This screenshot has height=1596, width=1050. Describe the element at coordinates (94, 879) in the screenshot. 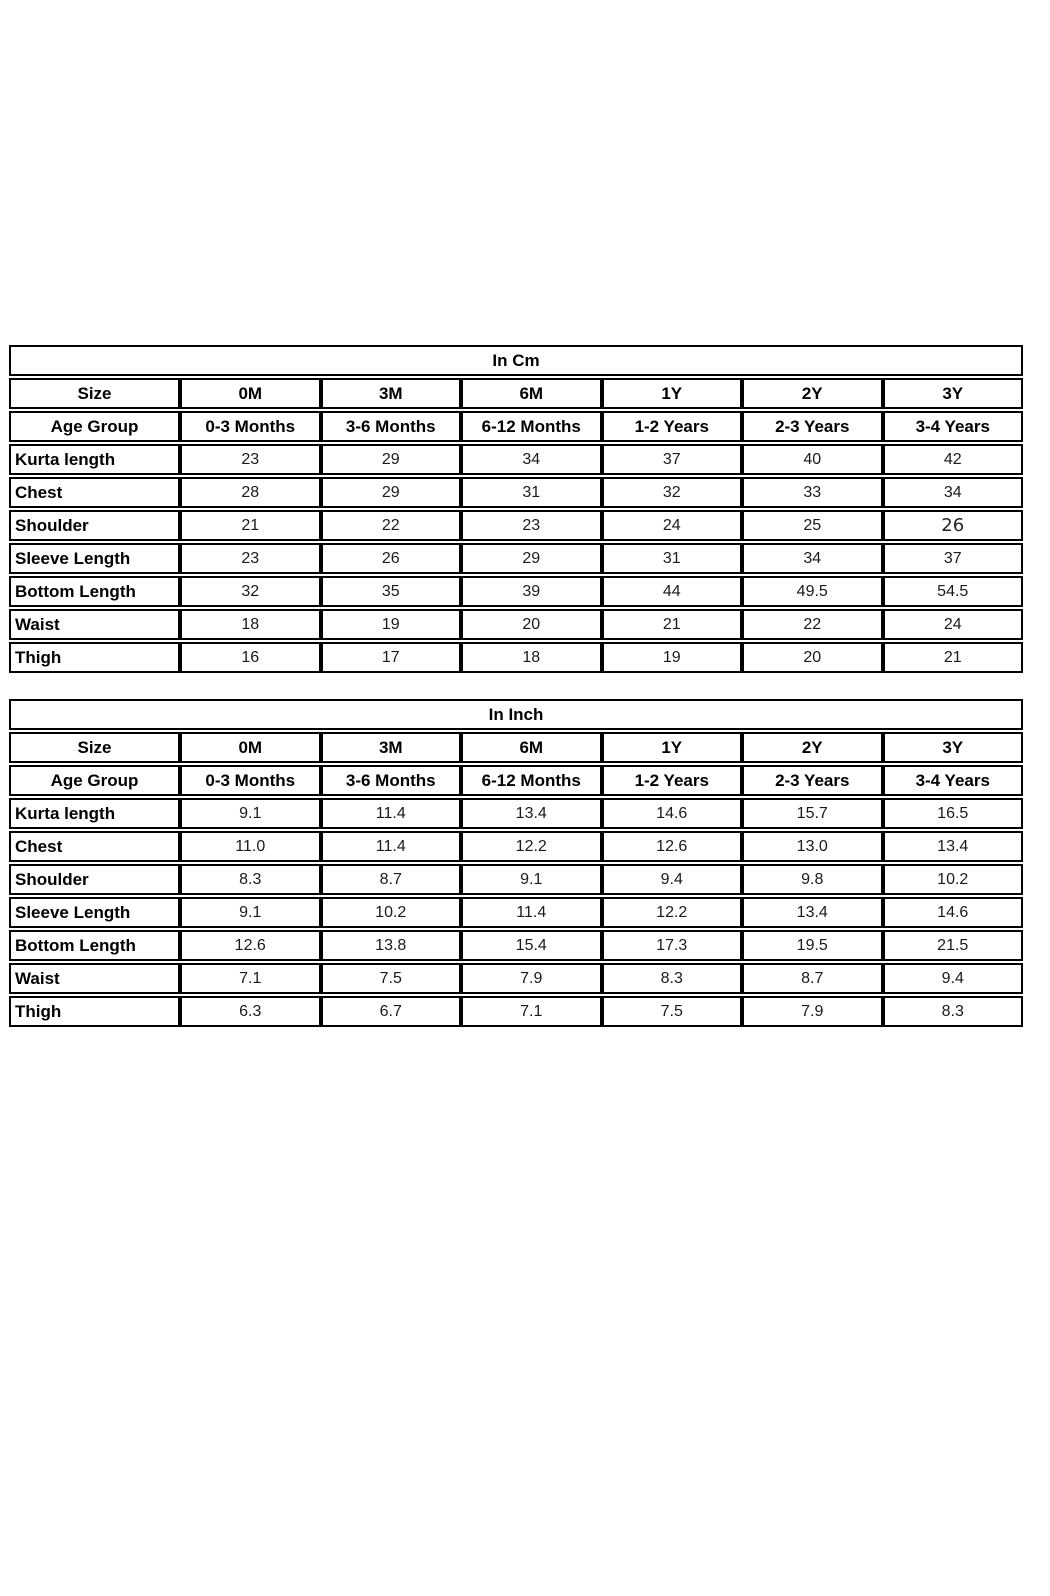

I see `measurement-label: Shoulder` at that location.